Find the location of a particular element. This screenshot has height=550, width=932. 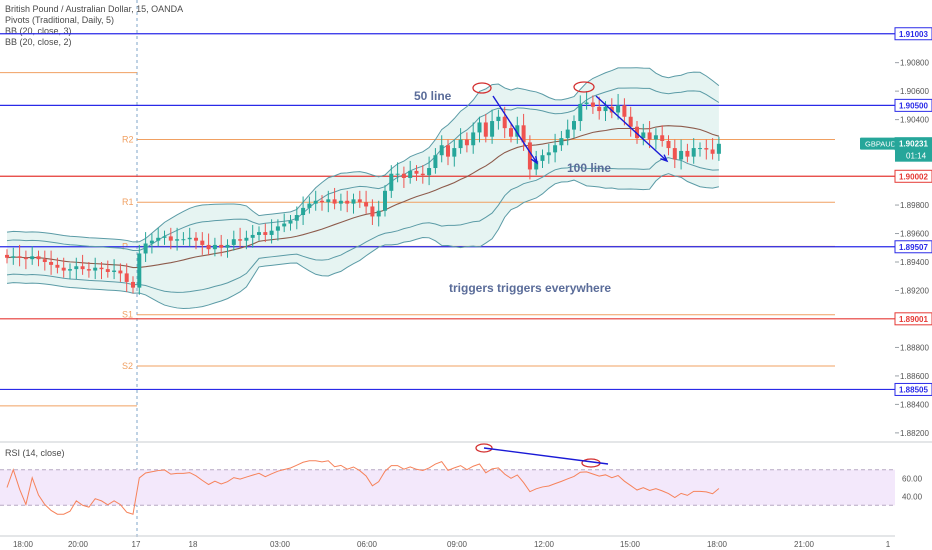

price-tick-label: 1.88800 is located at coordinates (914, 347).